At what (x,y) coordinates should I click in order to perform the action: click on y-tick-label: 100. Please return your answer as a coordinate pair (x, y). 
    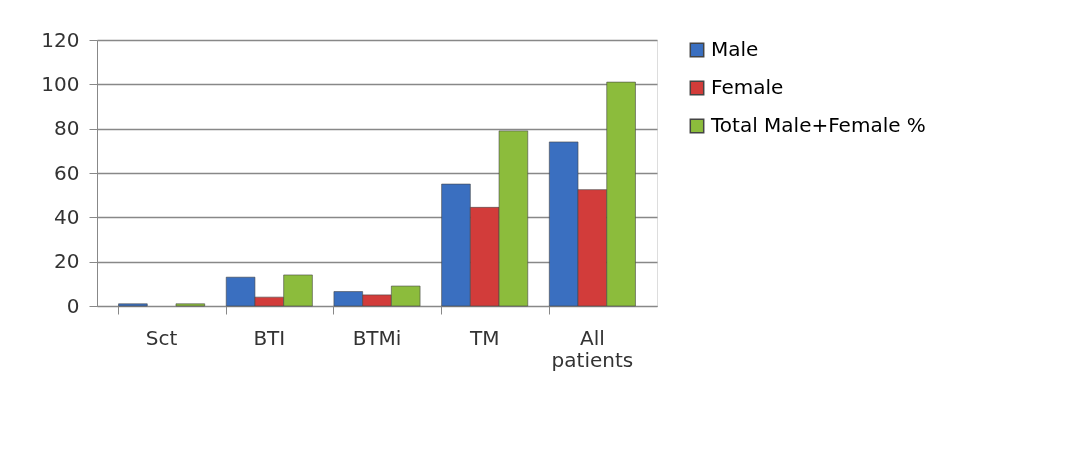
    Looking at the image, I should click on (60, 83).